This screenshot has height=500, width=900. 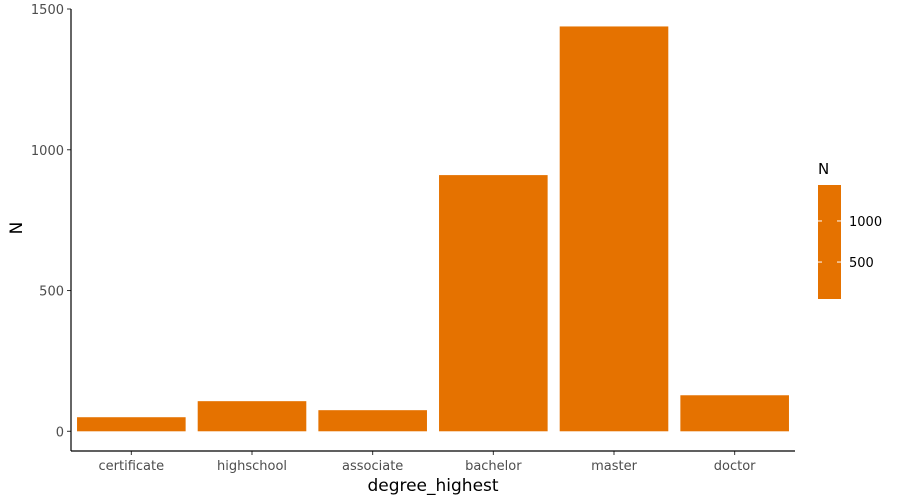 I want to click on bar-highschool, so click(x=252, y=416).